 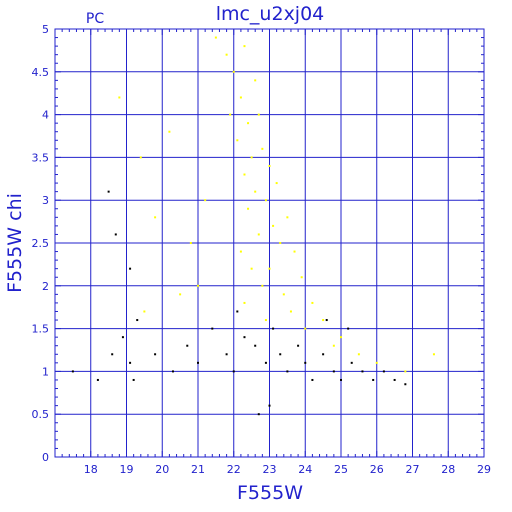 What do you see at coordinates (15, 243) in the screenshot?
I see `y-axis-label: F555W chi` at bounding box center [15, 243].